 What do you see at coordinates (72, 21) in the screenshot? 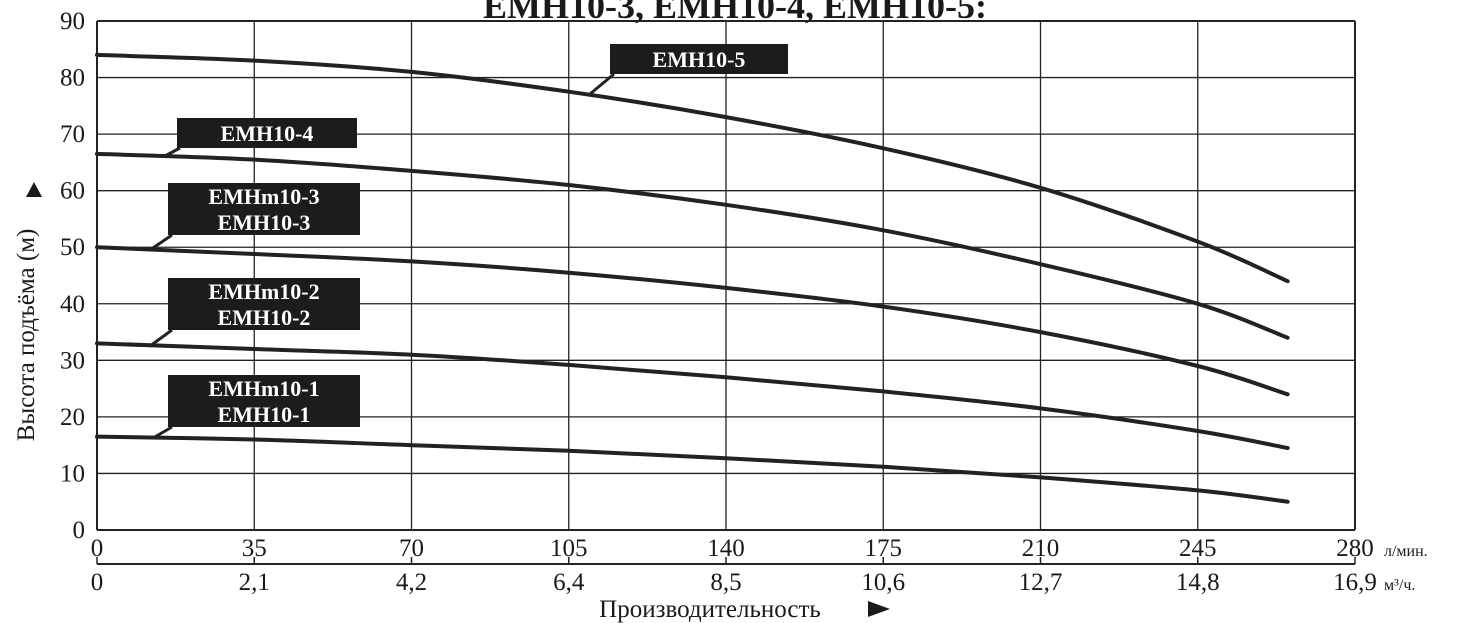
I see `y-tick-label: 90` at bounding box center [72, 21].